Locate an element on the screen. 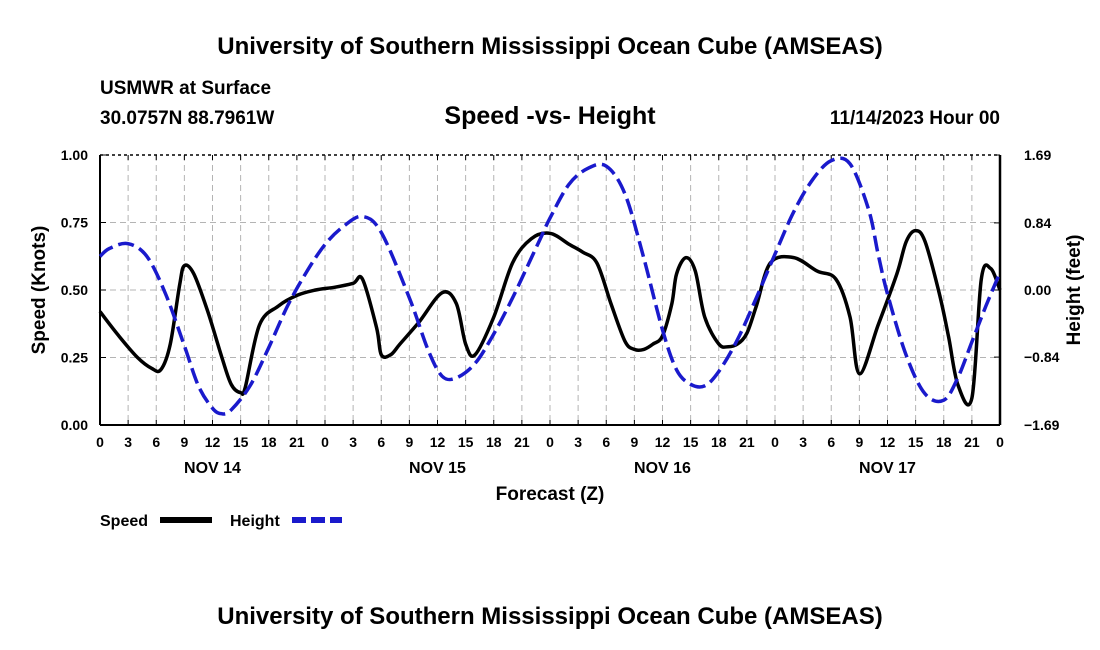 The height and width of the screenshot is (650, 1100). legend-speed-label: Speed is located at coordinates (124, 521).